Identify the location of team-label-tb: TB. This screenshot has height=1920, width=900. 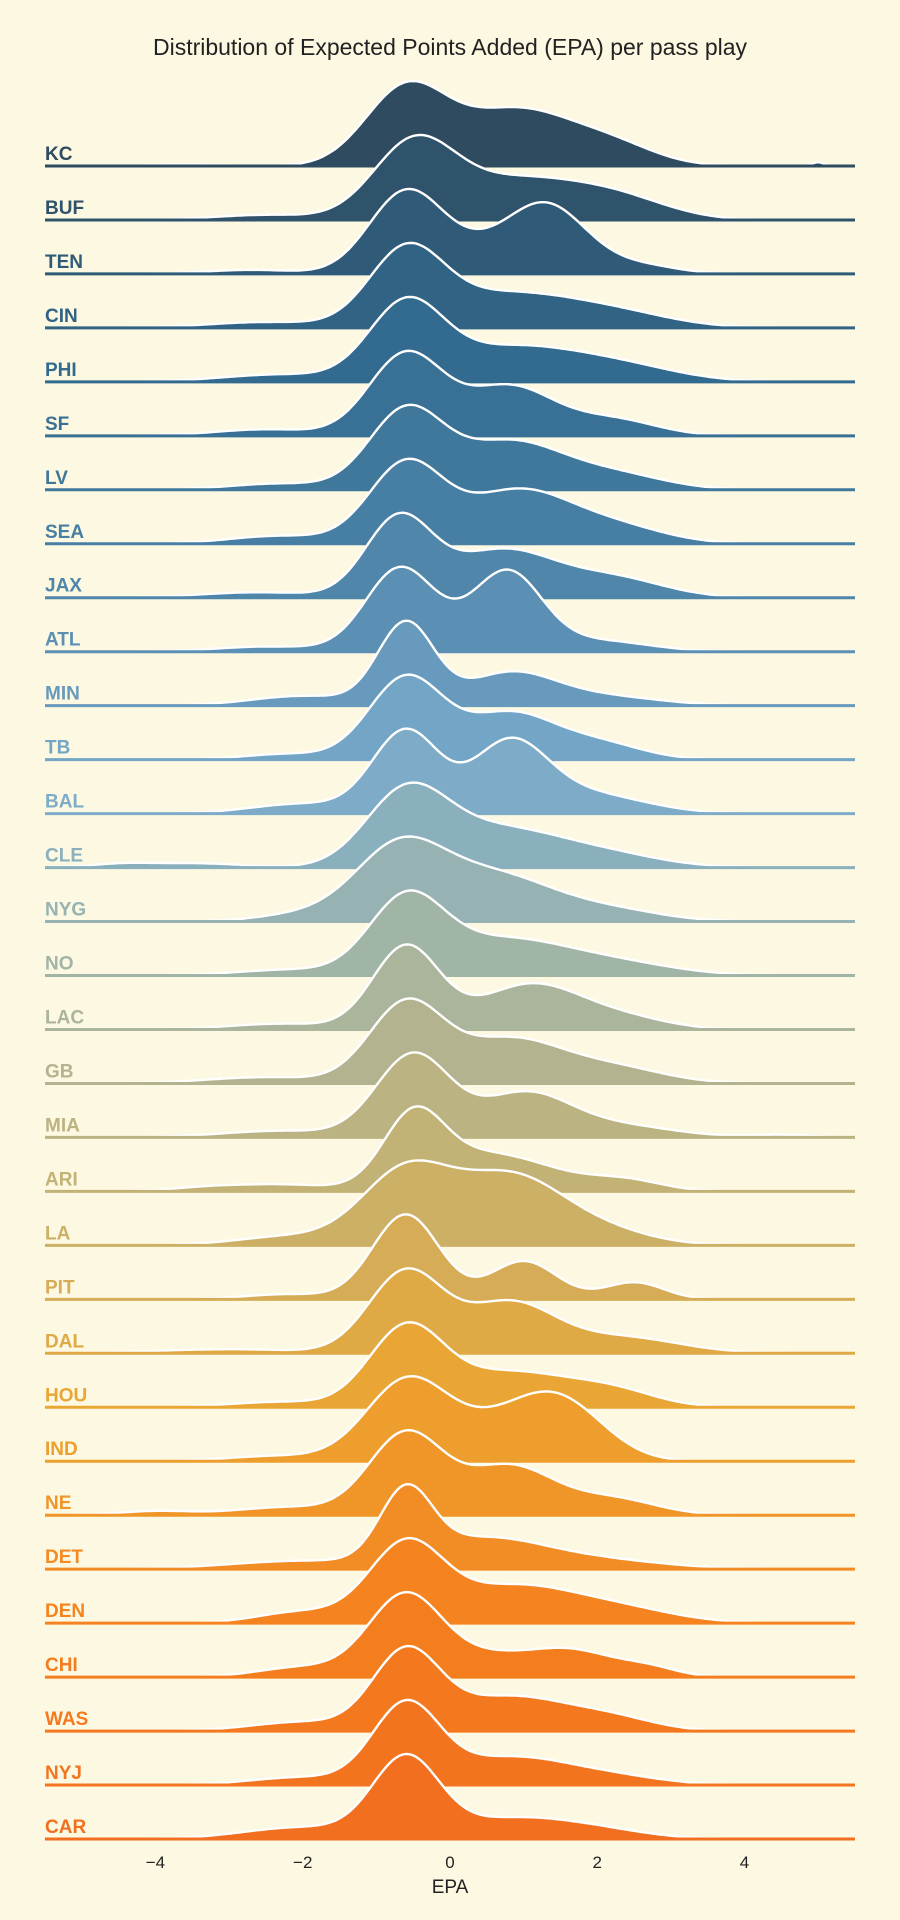
(57, 748).